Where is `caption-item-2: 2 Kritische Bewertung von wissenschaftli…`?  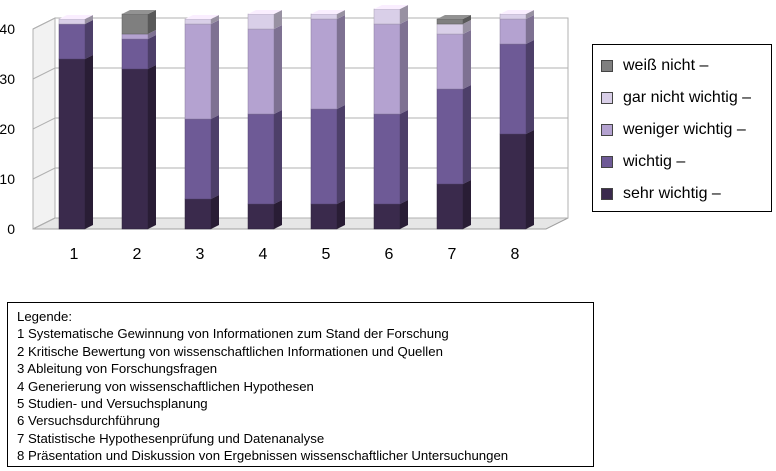
caption-item-2: 2 Kritische Bewertung von wissenschaftli… is located at coordinates (230, 351).